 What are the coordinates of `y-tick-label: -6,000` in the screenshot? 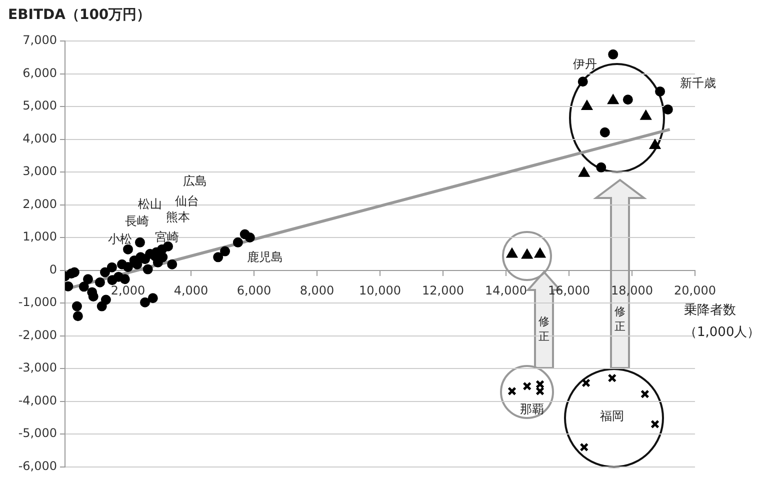 It's located at (37, 465).